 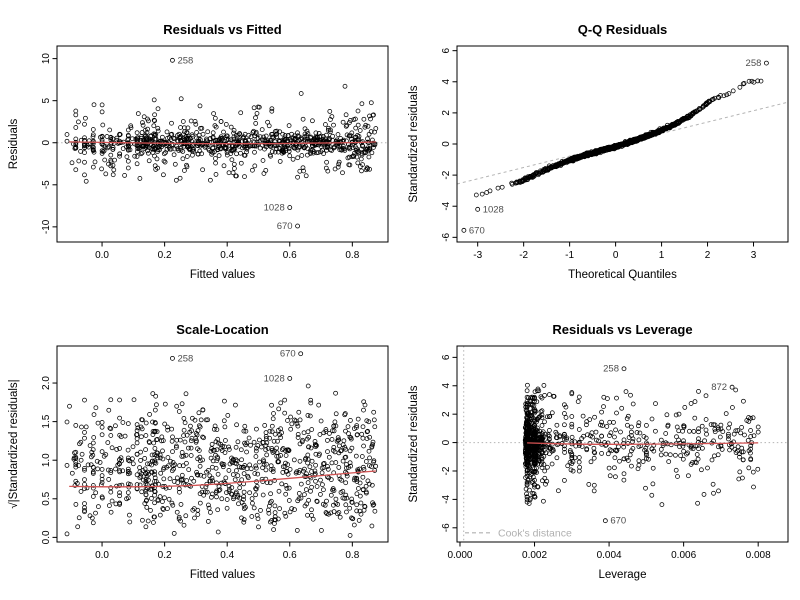 What do you see at coordinates (46, 59) in the screenshot?
I see `y-tick-label: 10` at bounding box center [46, 59].